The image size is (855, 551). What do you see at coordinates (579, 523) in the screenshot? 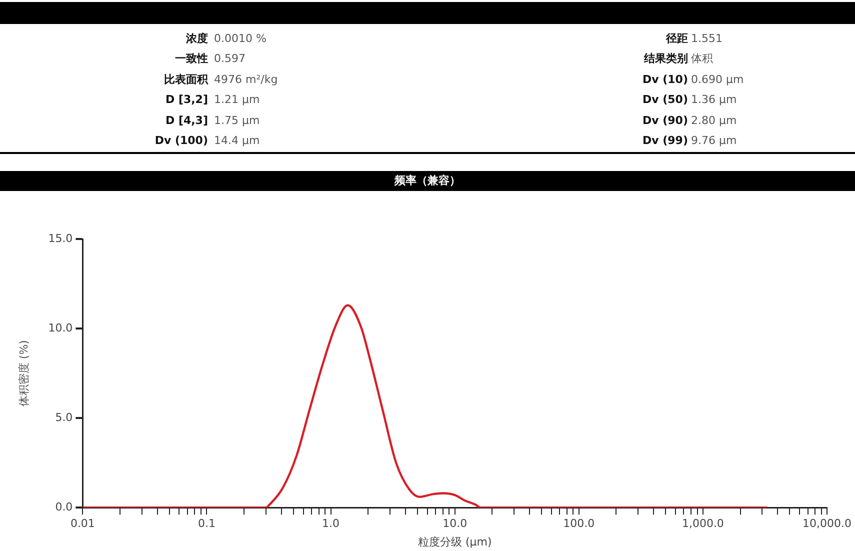
I see `x-tick-label: 100.0` at bounding box center [579, 523].